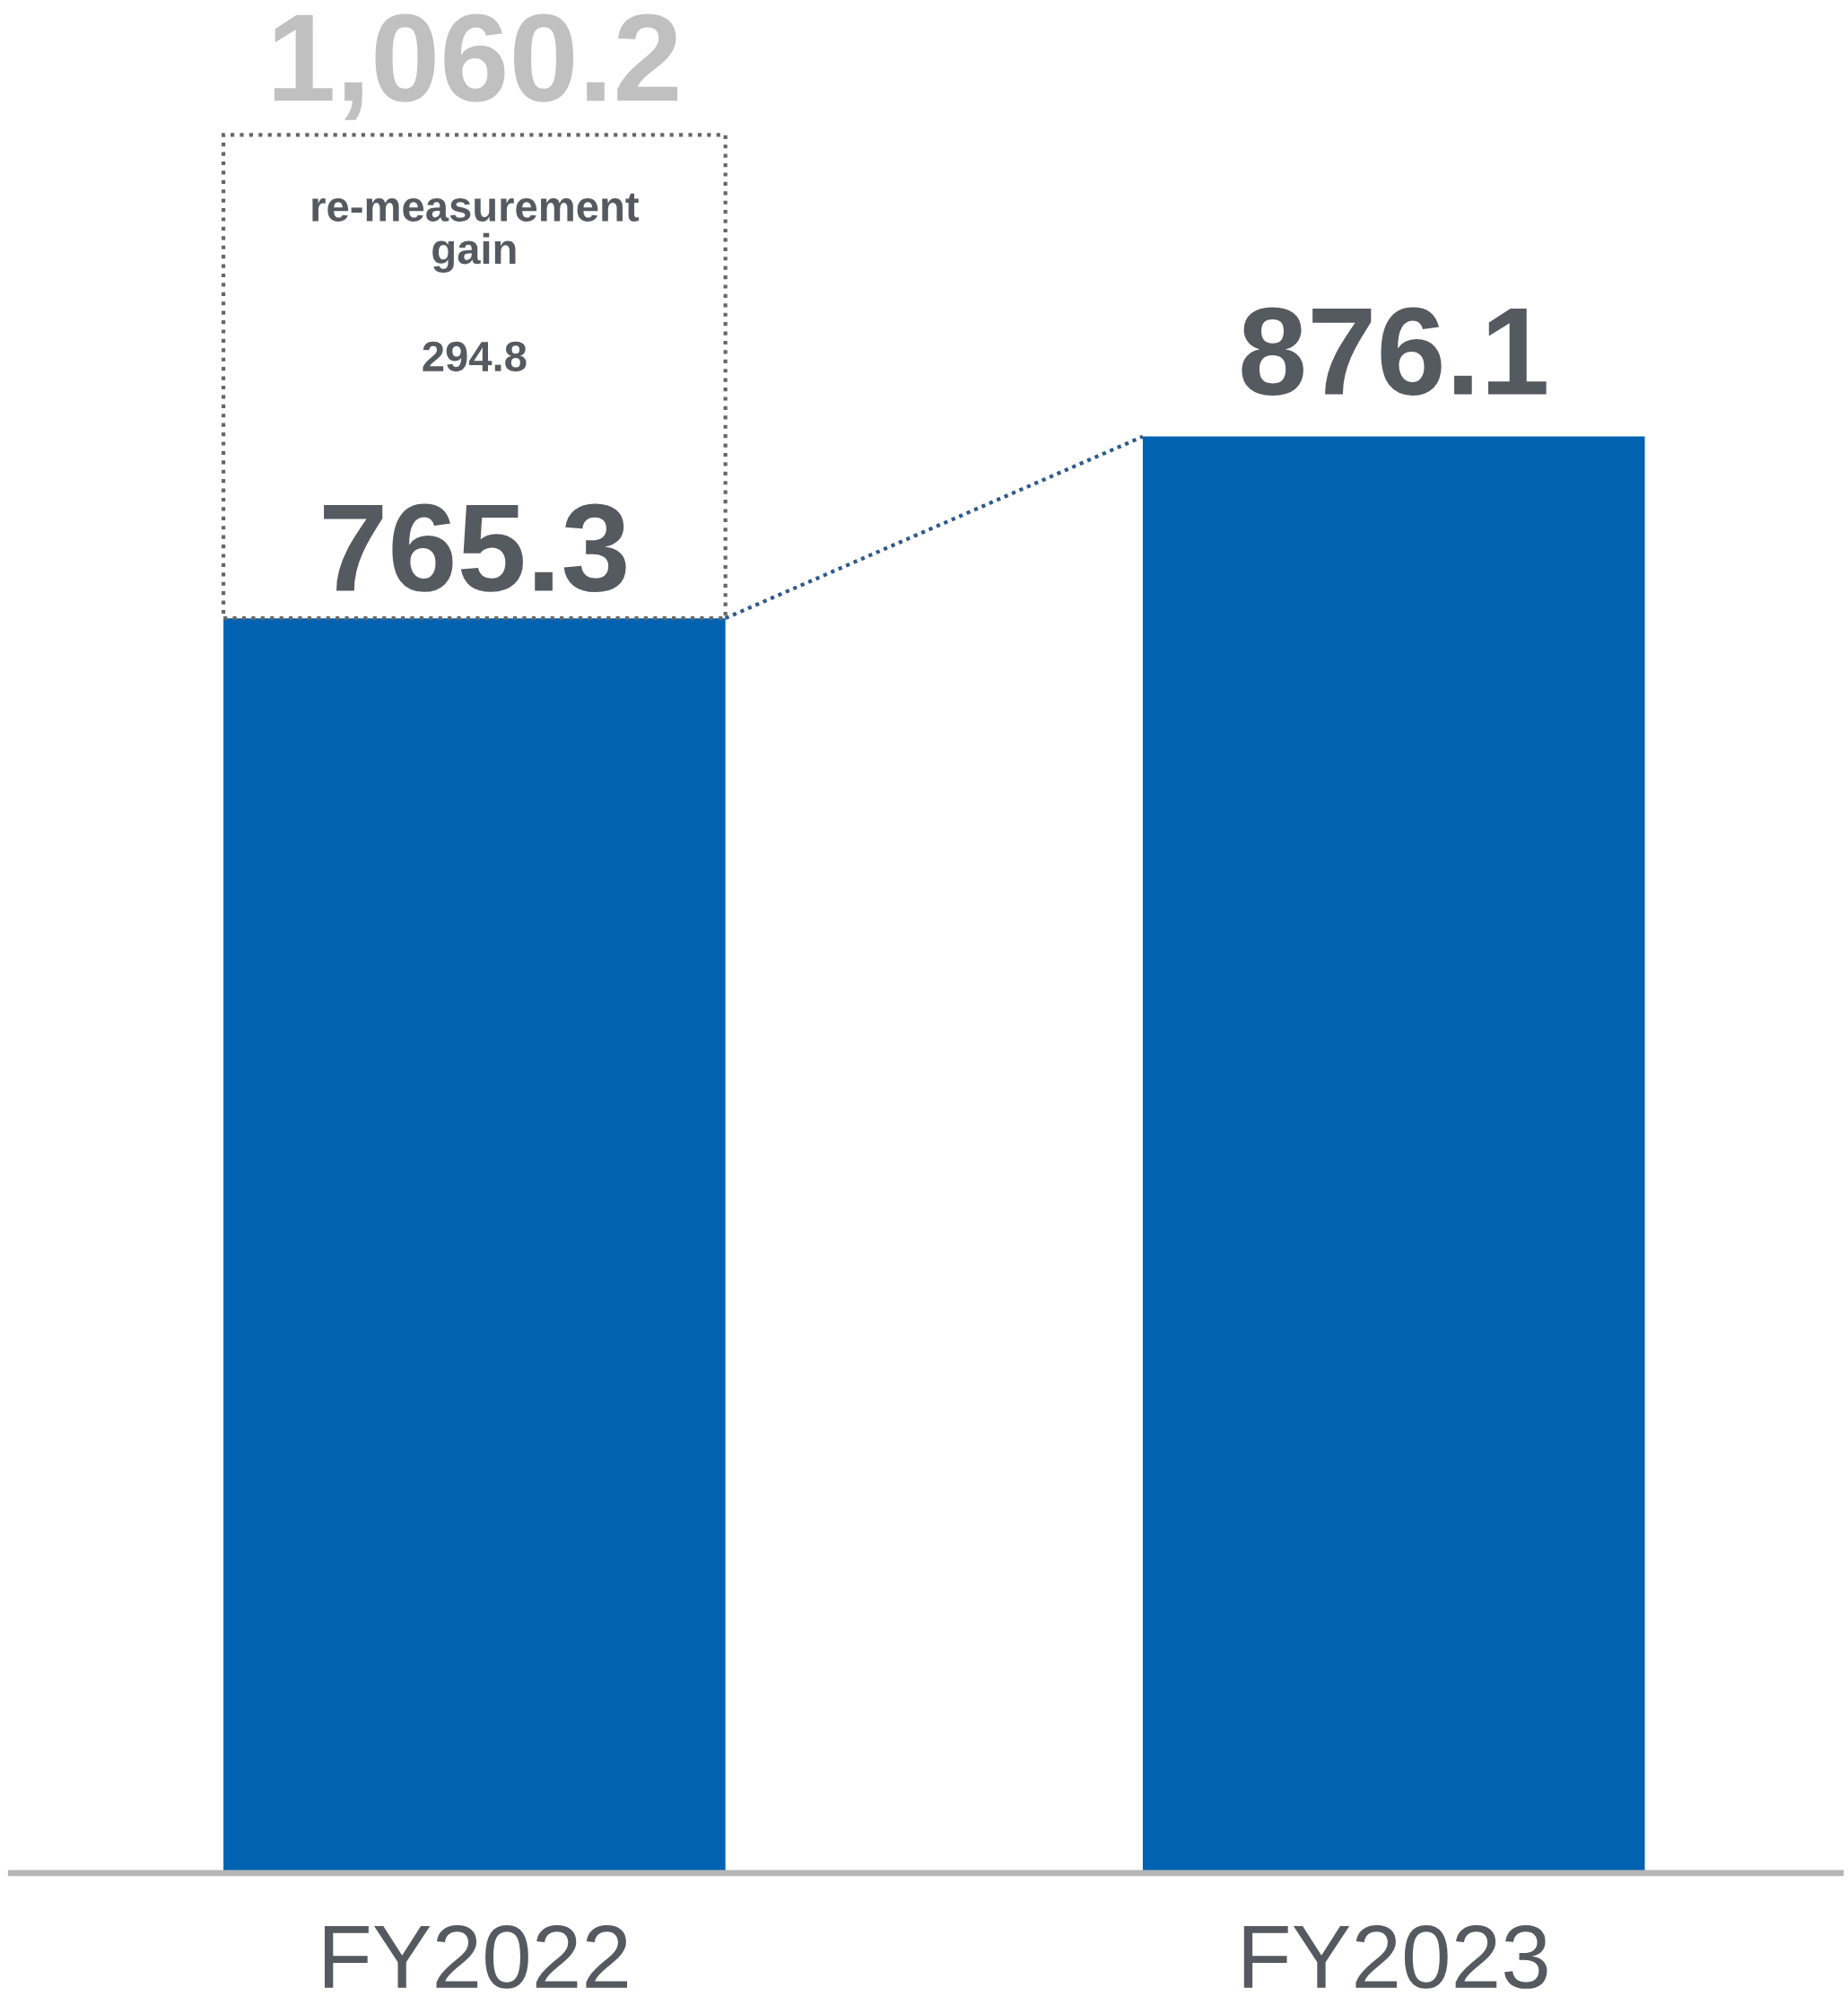 This screenshot has width=1848, height=2014. I want to click on data-label: 765.3, so click(475, 548).